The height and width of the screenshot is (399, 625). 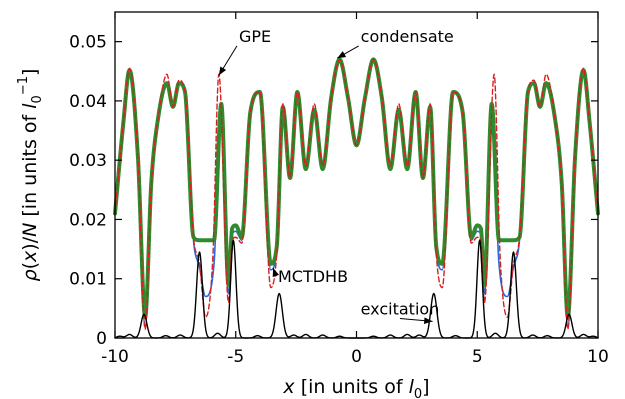 I want to click on y-tick-label: 0.03, so click(x=88, y=161).